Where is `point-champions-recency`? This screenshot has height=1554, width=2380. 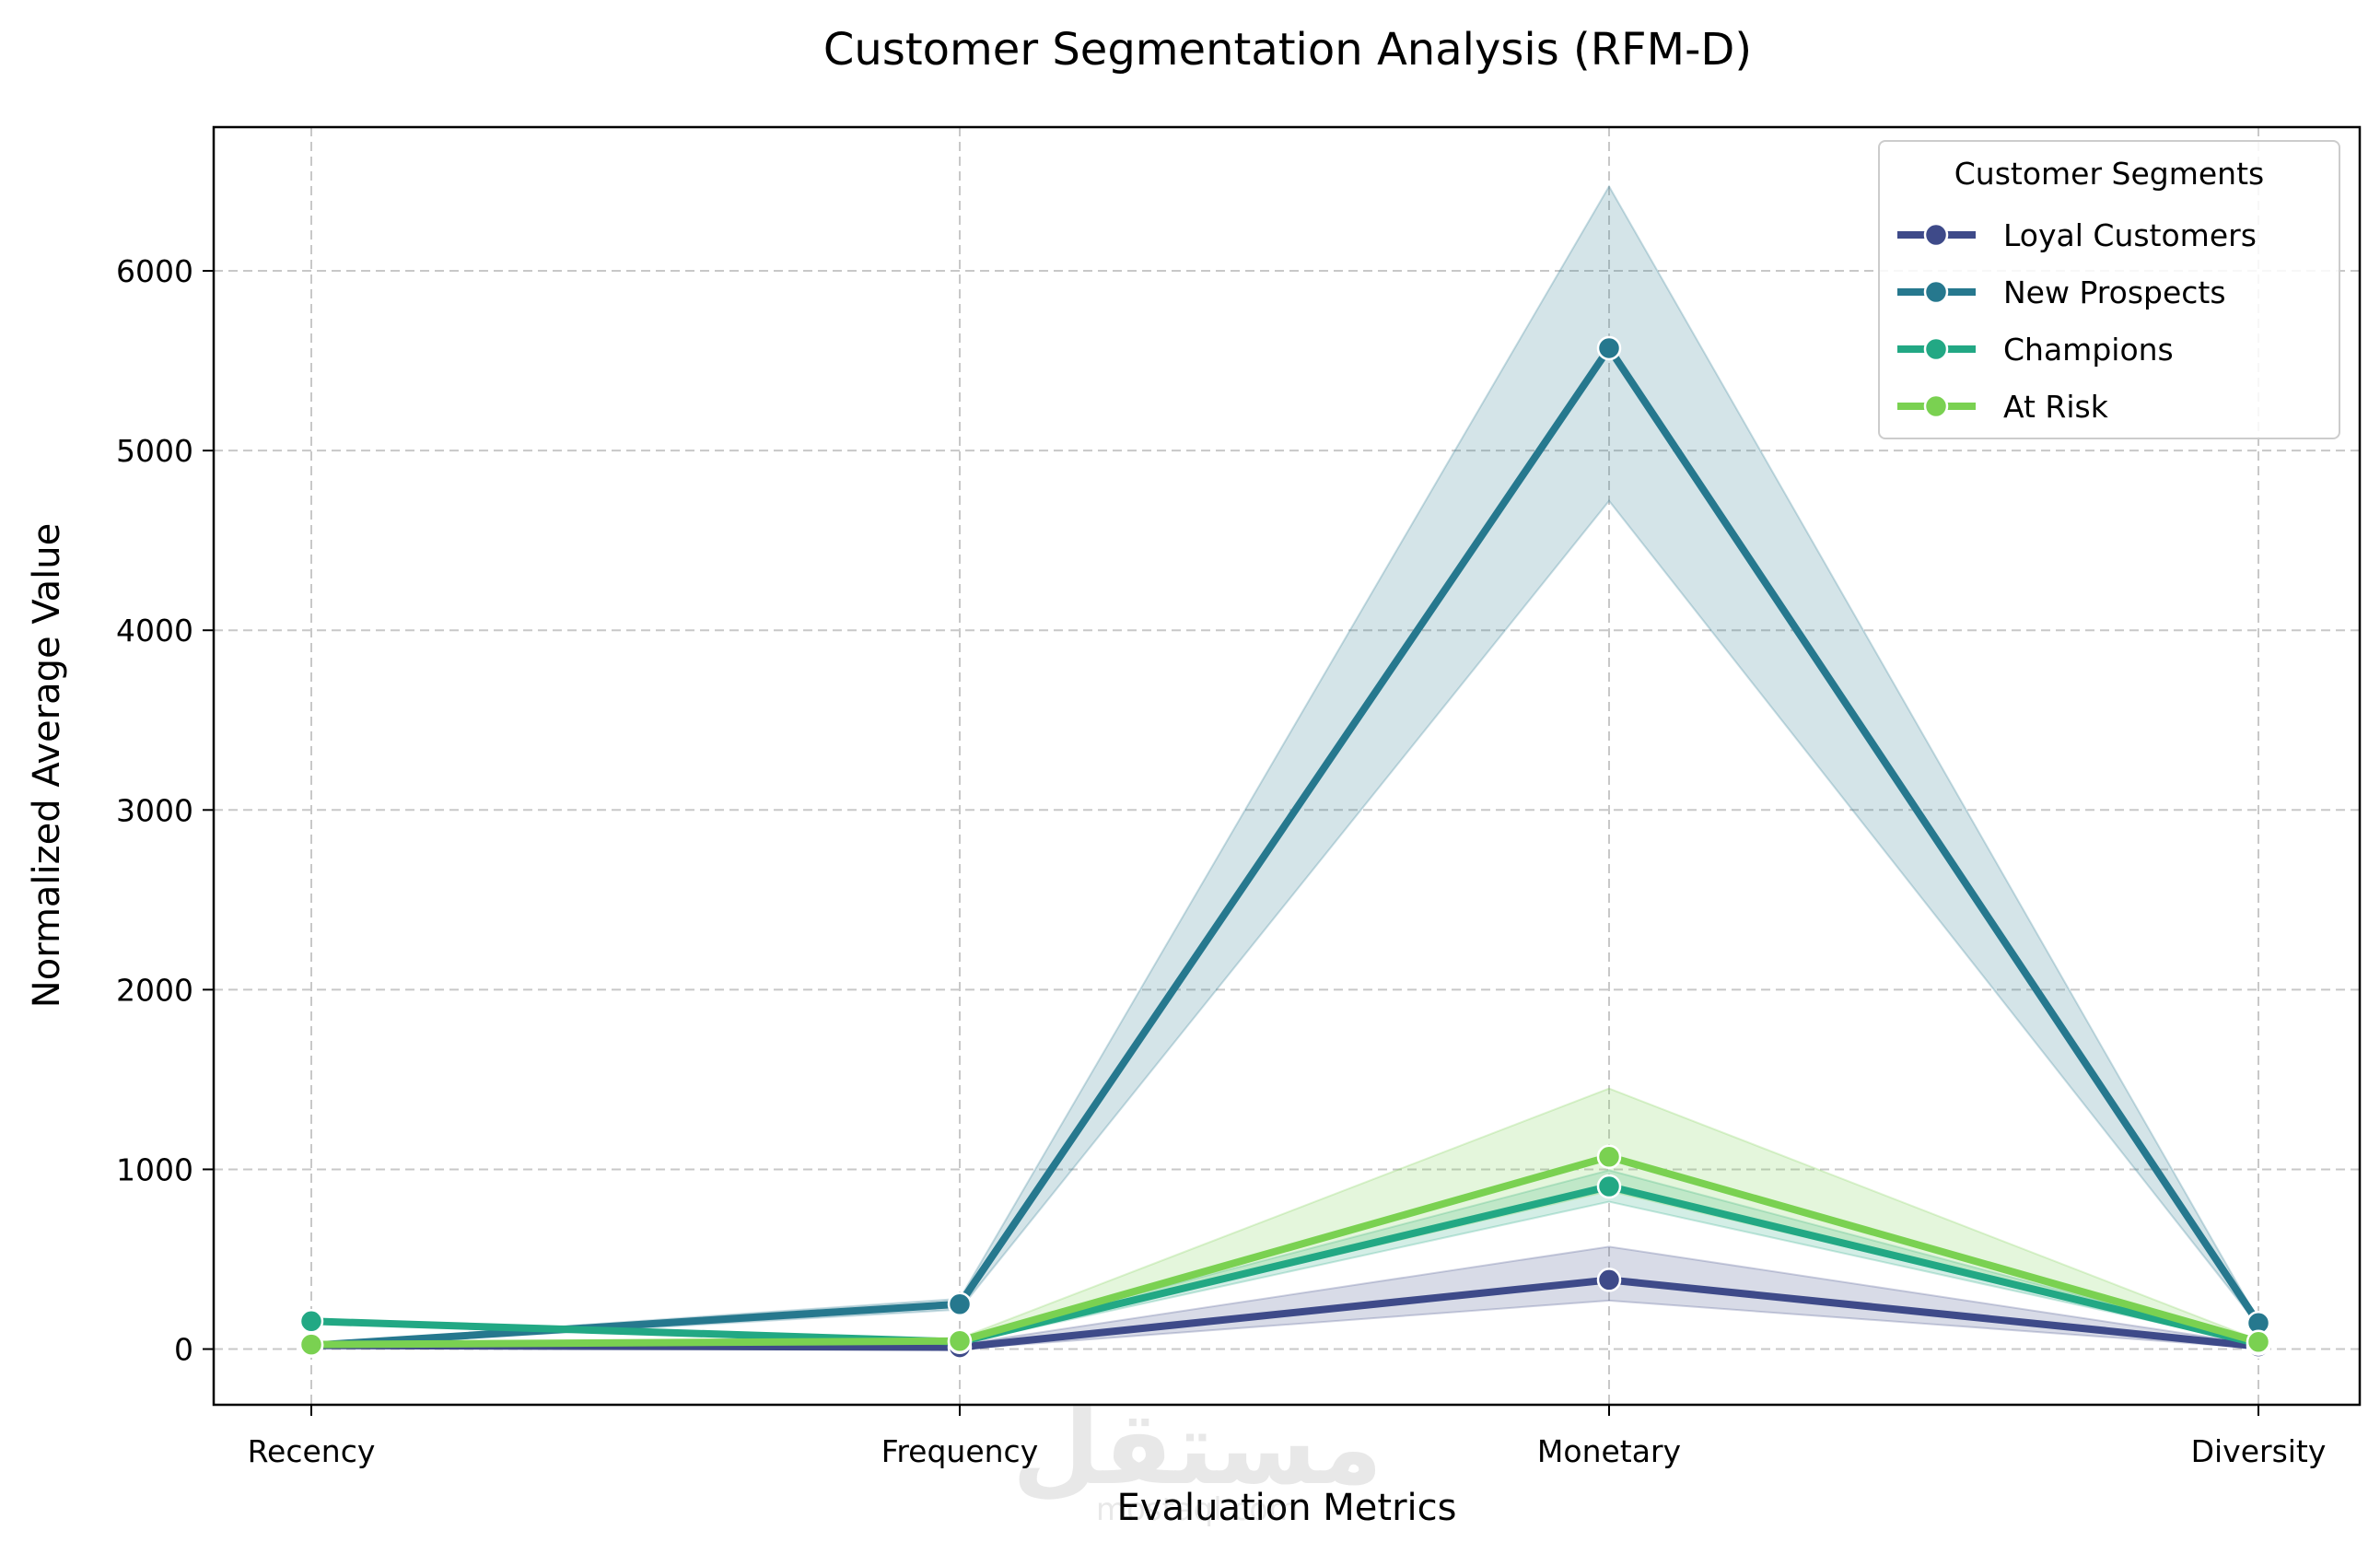 point-champions-recency is located at coordinates (311, 1321).